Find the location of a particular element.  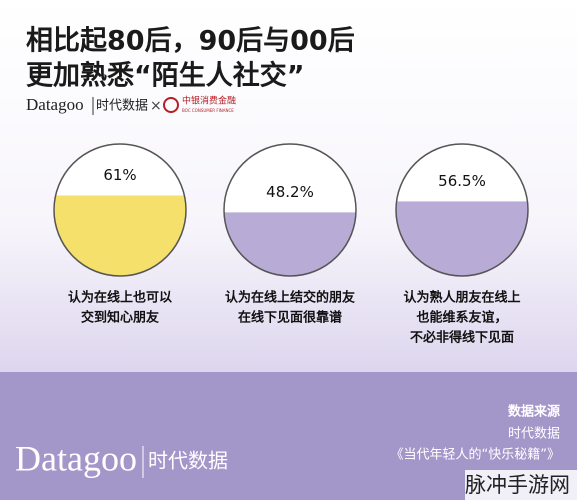

brand: Datagoo is located at coordinates (55, 104).